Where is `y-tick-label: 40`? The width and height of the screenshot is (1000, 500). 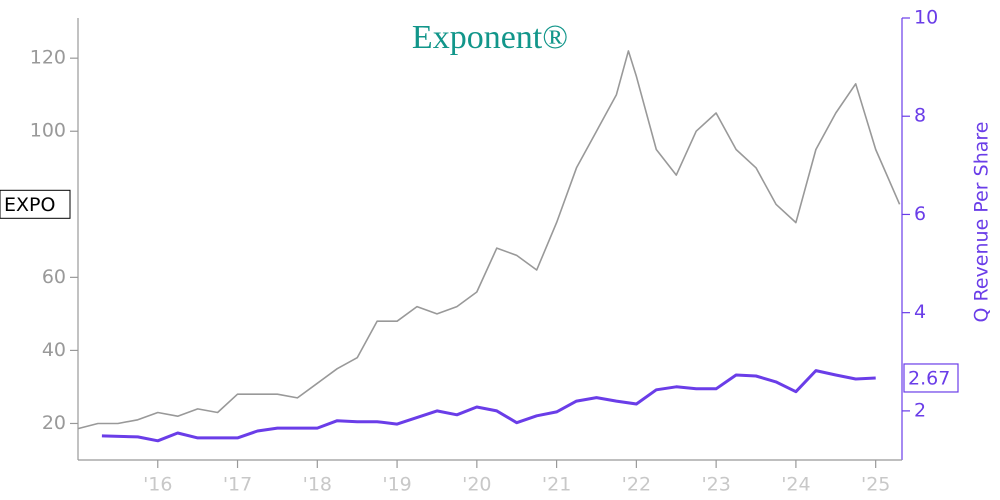 y-tick-label: 40 is located at coordinates (54, 350).